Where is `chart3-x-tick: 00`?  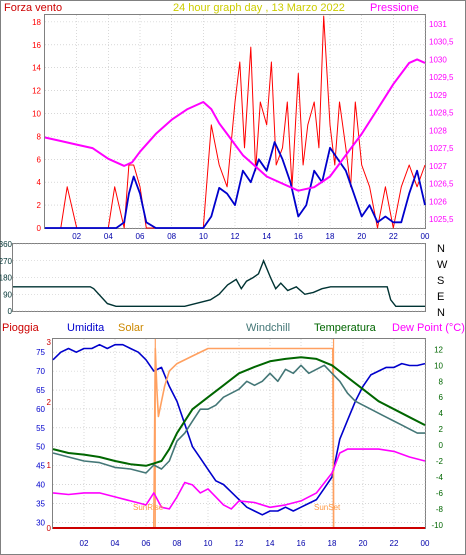 chart3-x-tick: 00 is located at coordinates (425, 543).